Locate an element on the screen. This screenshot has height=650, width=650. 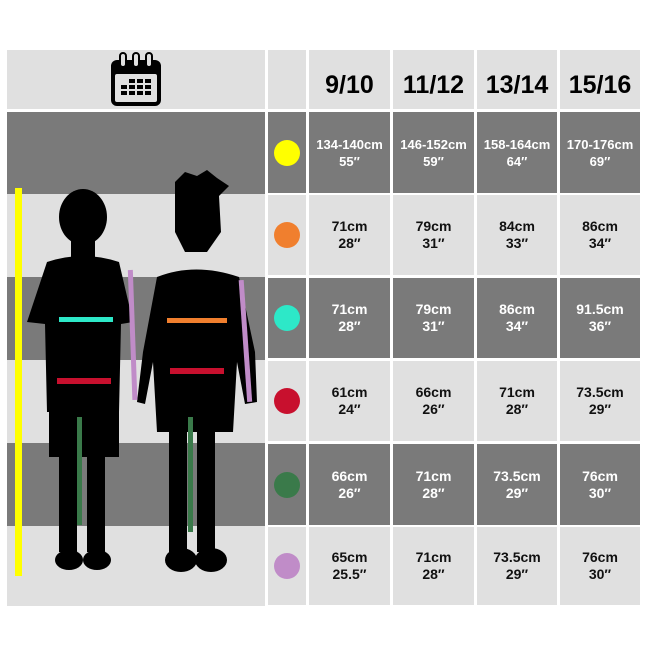
inside-leg-value-cell: 66cm 26″ is located at coordinates (349, 484).